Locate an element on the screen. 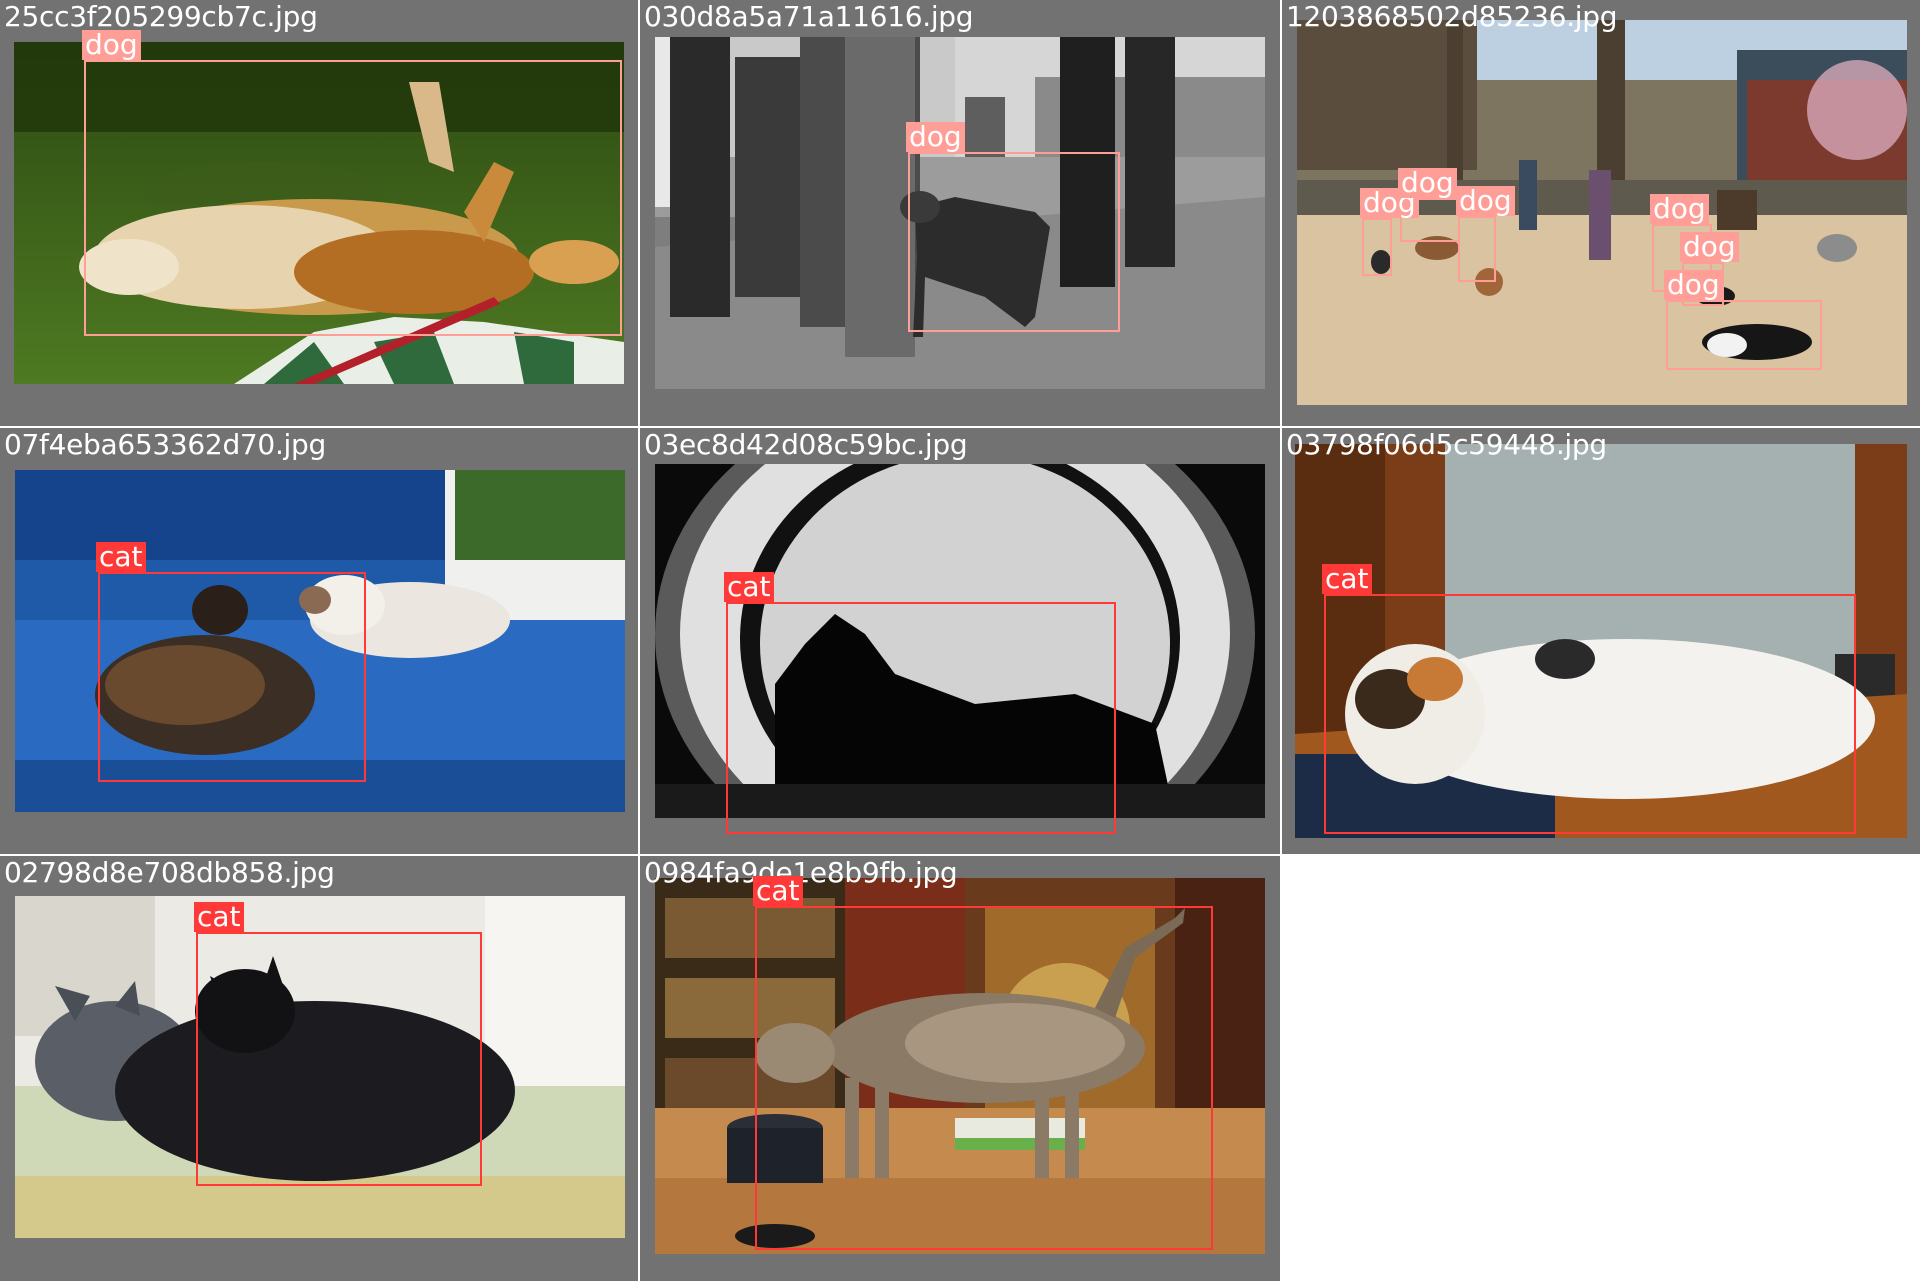 Image resolution: width=1920 pixels, height=1281 pixels. filename-label: 07f4eba653362d70.jpg is located at coordinates (165, 444).